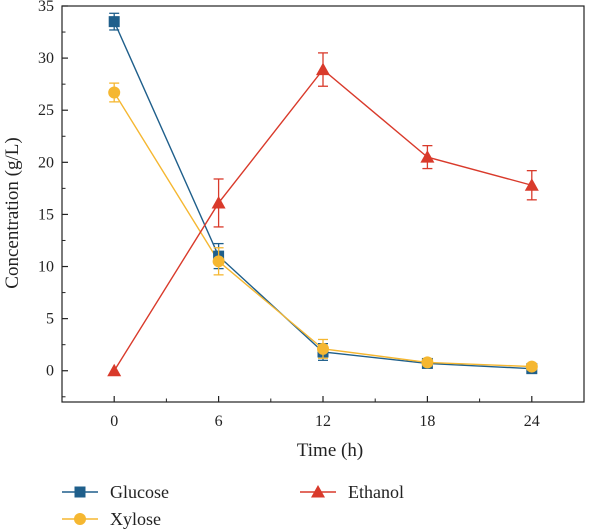 The height and width of the screenshot is (532, 600). I want to click on x-tick-label: 0, so click(114, 421).